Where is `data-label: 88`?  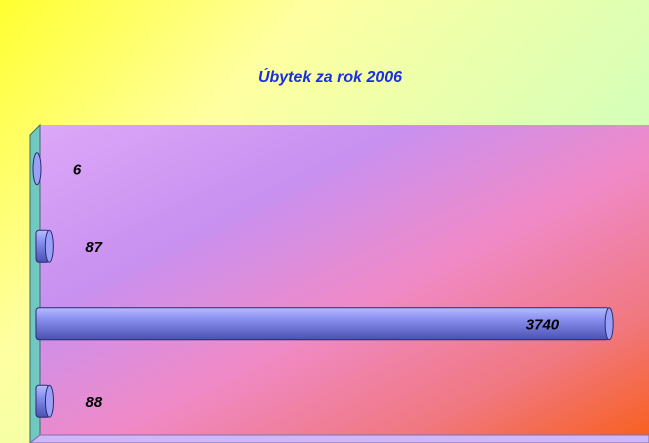
data-label: 88 is located at coordinates (93, 402).